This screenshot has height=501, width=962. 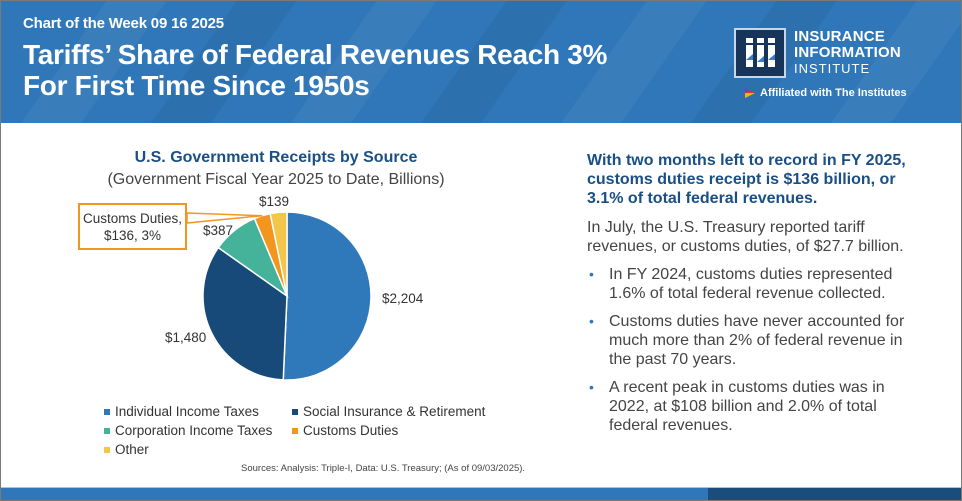 I want to click on brand-name: INSURANCE INFORMATION INSTITUTE, so click(x=847, y=53).